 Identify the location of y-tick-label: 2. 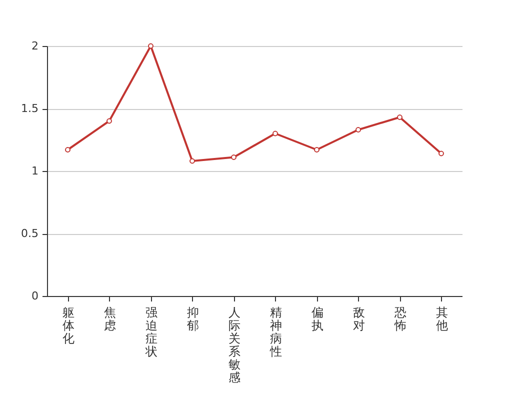
(35, 46).